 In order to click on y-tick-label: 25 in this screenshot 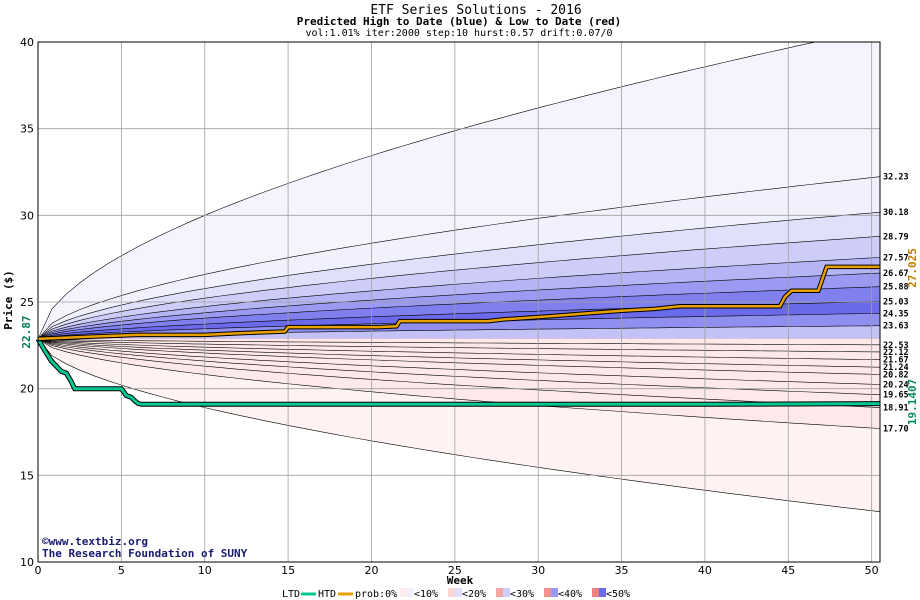, I will do `click(27, 302)`.